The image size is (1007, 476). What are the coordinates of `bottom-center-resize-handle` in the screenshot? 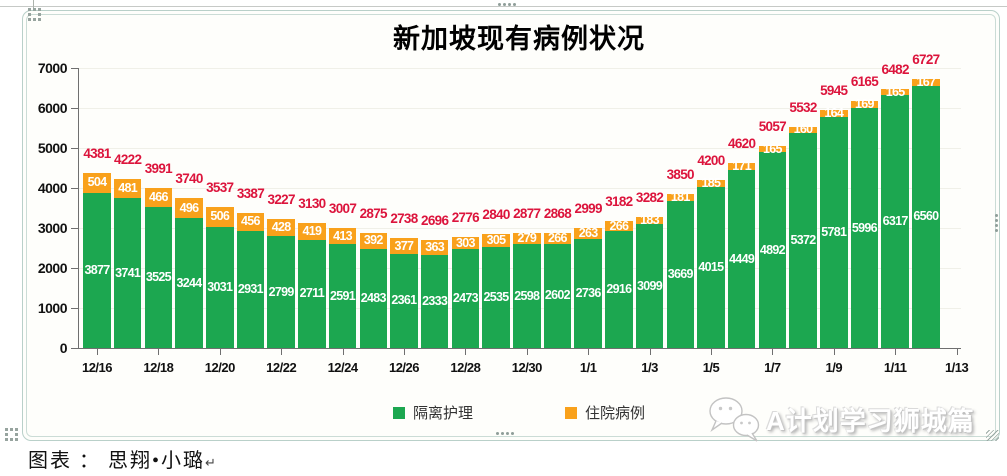 It's located at (505, 433).